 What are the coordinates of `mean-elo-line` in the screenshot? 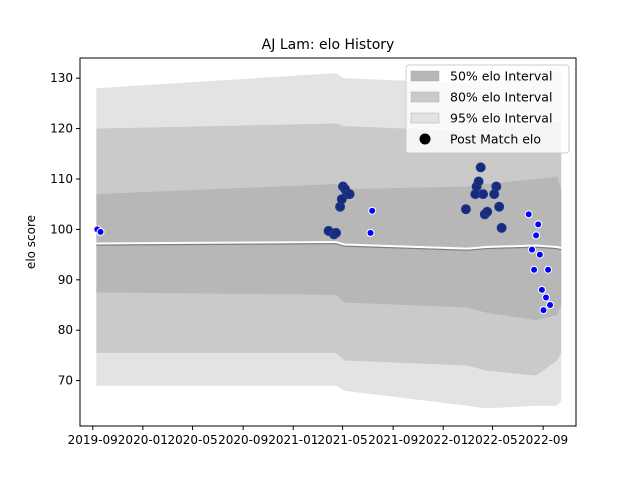 It's located at (329, 246).